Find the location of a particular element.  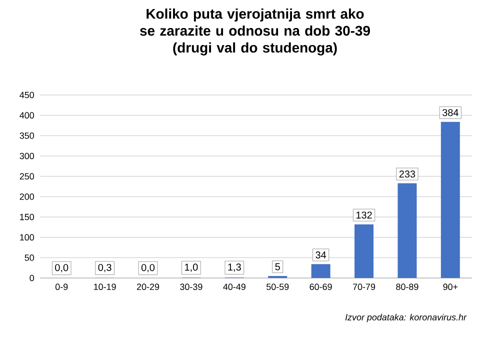

data-label: 5 is located at coordinates (277, 266).